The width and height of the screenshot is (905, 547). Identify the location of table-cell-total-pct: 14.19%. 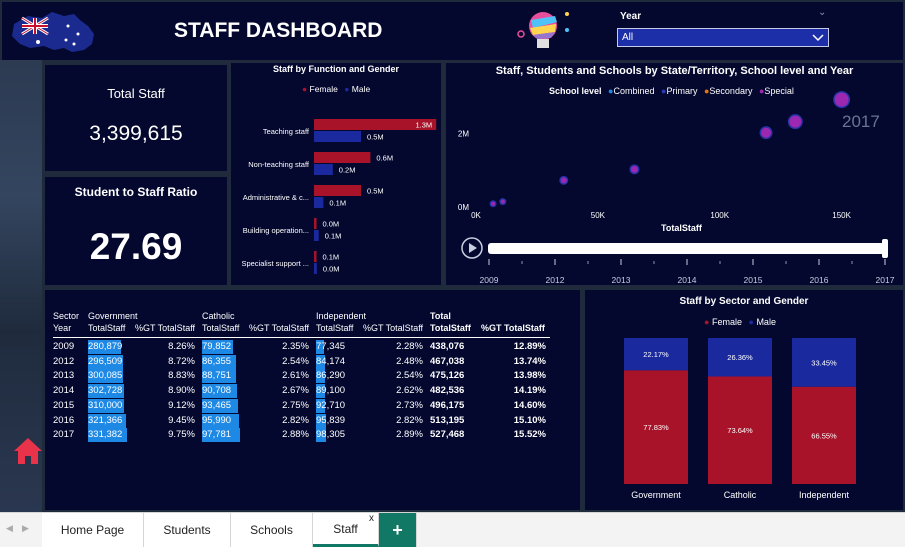
(529, 391).